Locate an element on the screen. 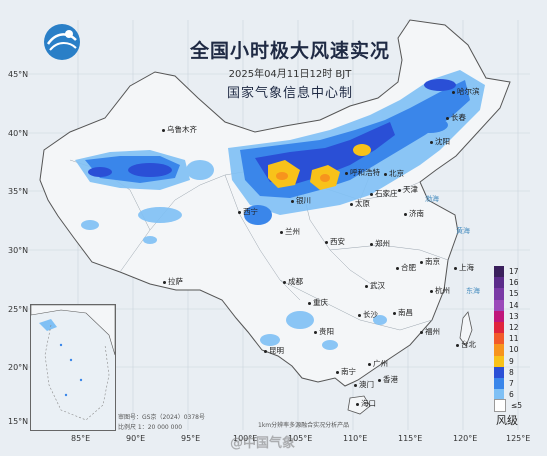  city-label: 海口 is located at coordinates (366, 403).